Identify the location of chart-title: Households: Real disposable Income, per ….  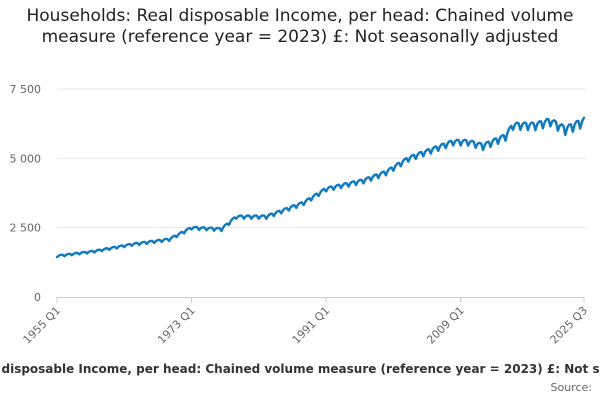
(300, 26).